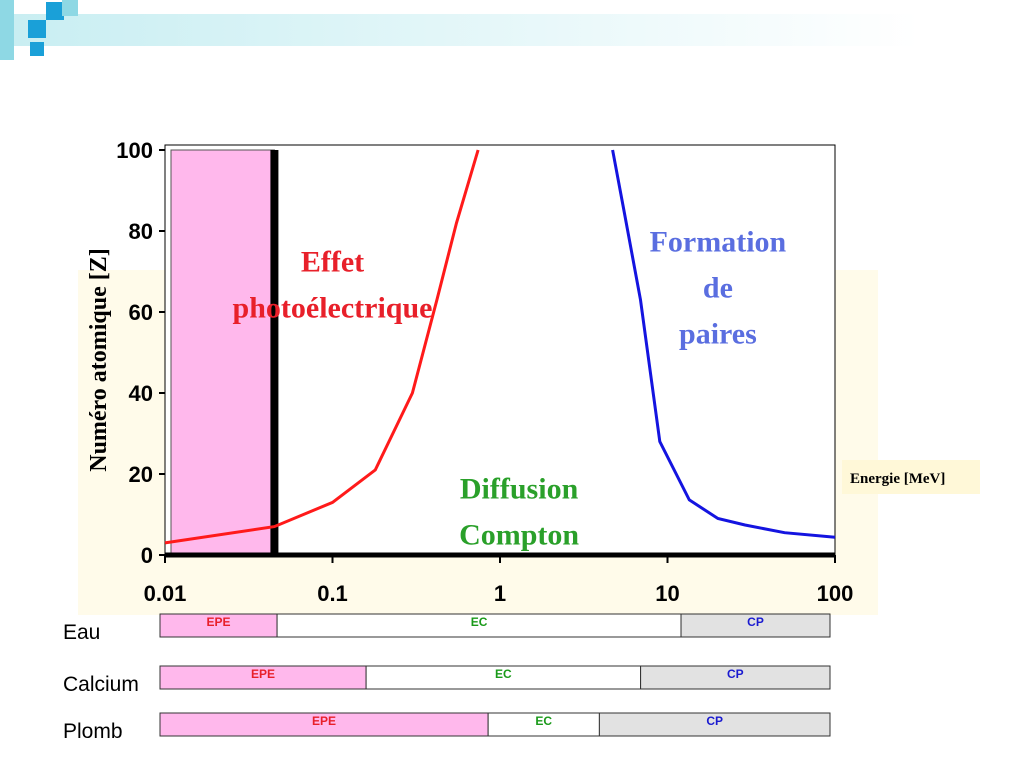 The image size is (1024, 768). I want to click on annotation: Compton, so click(519, 534).